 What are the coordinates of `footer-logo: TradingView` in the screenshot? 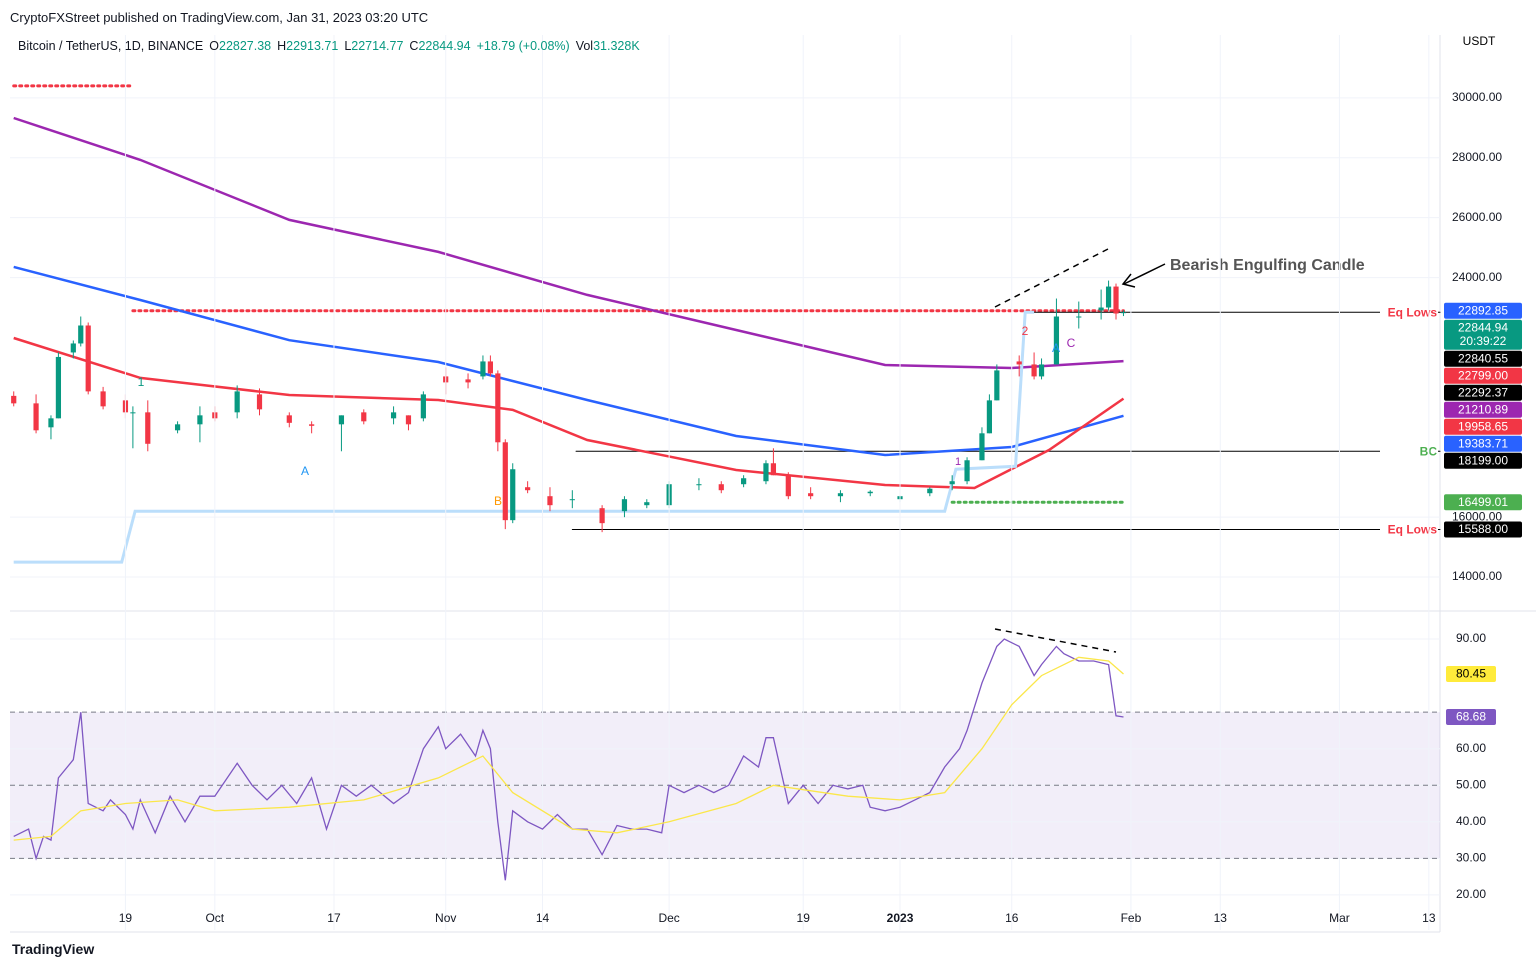 It's located at (53, 949).